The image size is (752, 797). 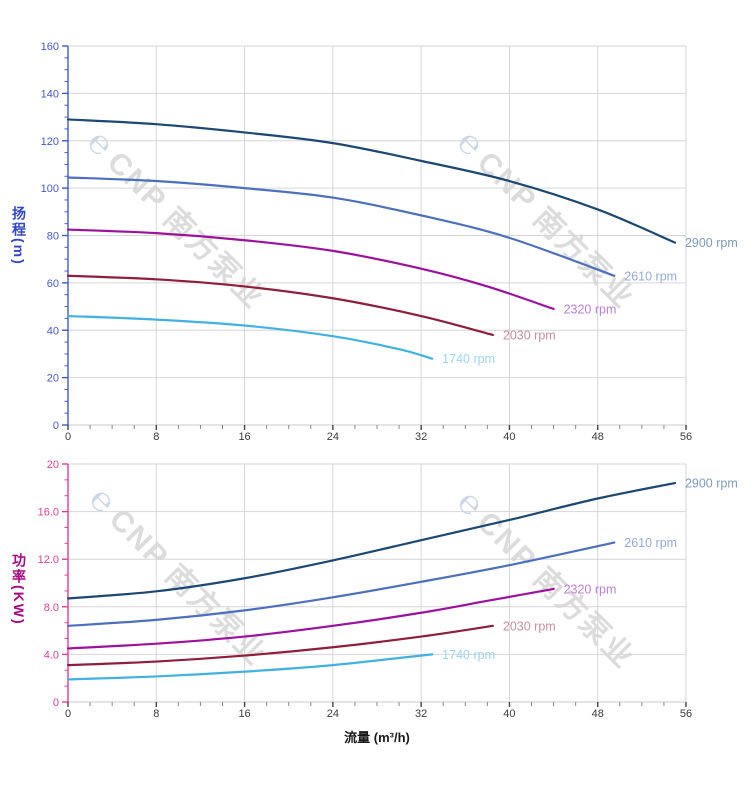 I want to click on y-tick-label: 4.0, so click(x=51, y=655).